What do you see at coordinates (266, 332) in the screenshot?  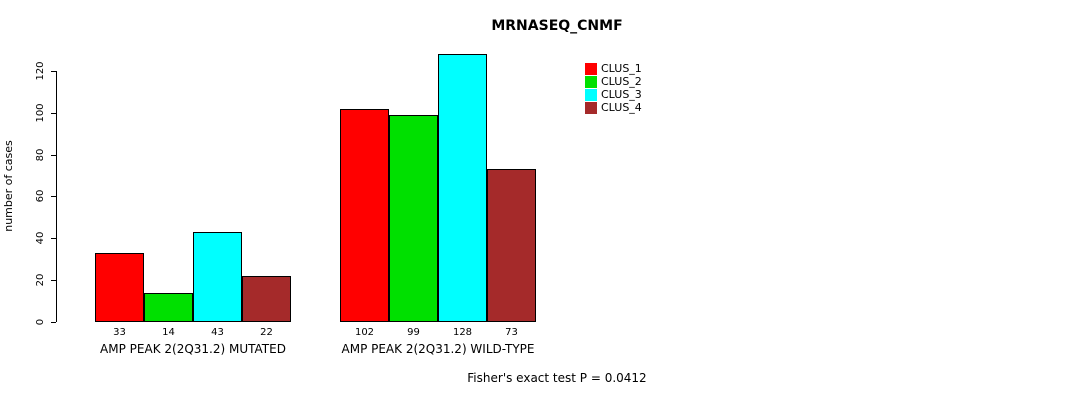 I see `bar-value-label: 22` at bounding box center [266, 332].